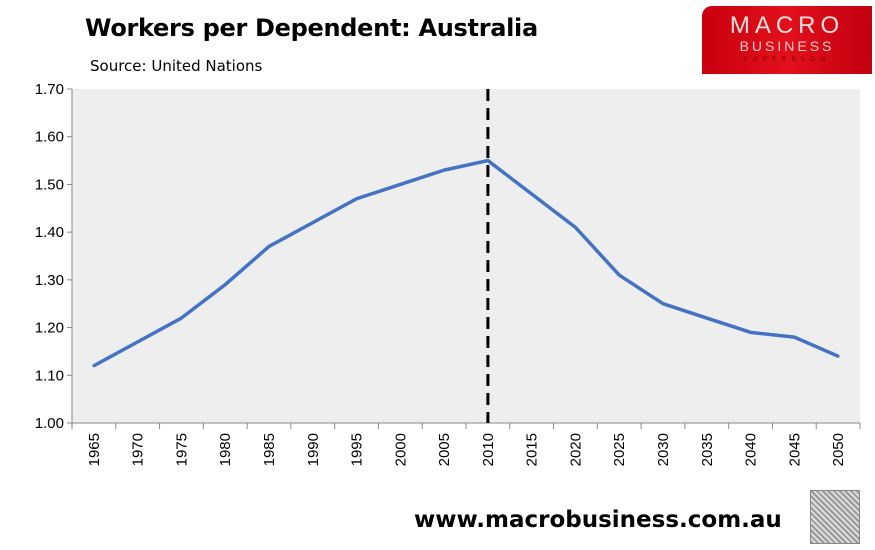 The height and width of the screenshot is (550, 875). I want to click on x-tick-label: 2020, so click(575, 449).